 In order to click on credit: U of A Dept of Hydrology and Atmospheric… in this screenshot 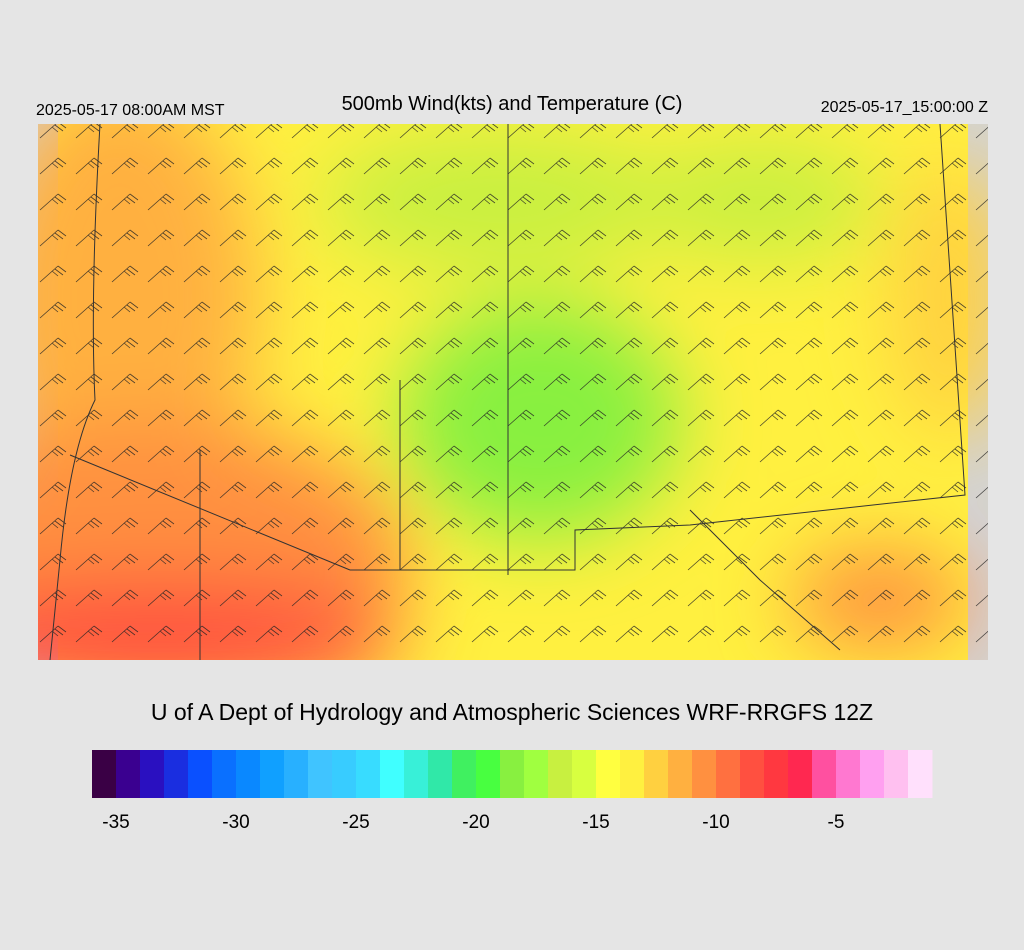, I will do `click(512, 712)`.